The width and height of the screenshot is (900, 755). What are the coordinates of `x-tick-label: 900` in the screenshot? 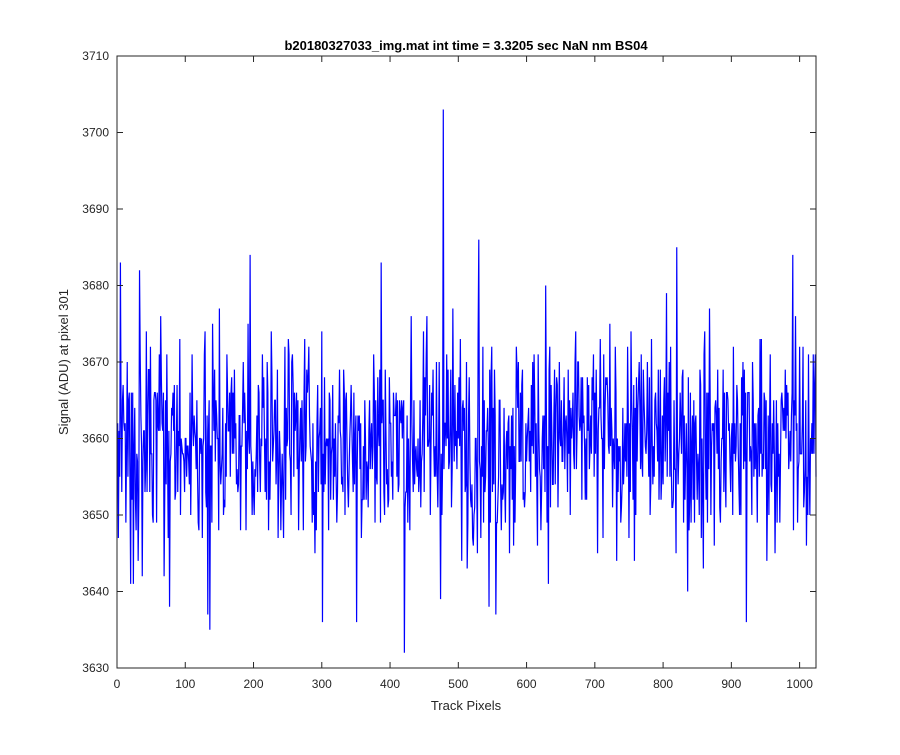 It's located at (731, 684).